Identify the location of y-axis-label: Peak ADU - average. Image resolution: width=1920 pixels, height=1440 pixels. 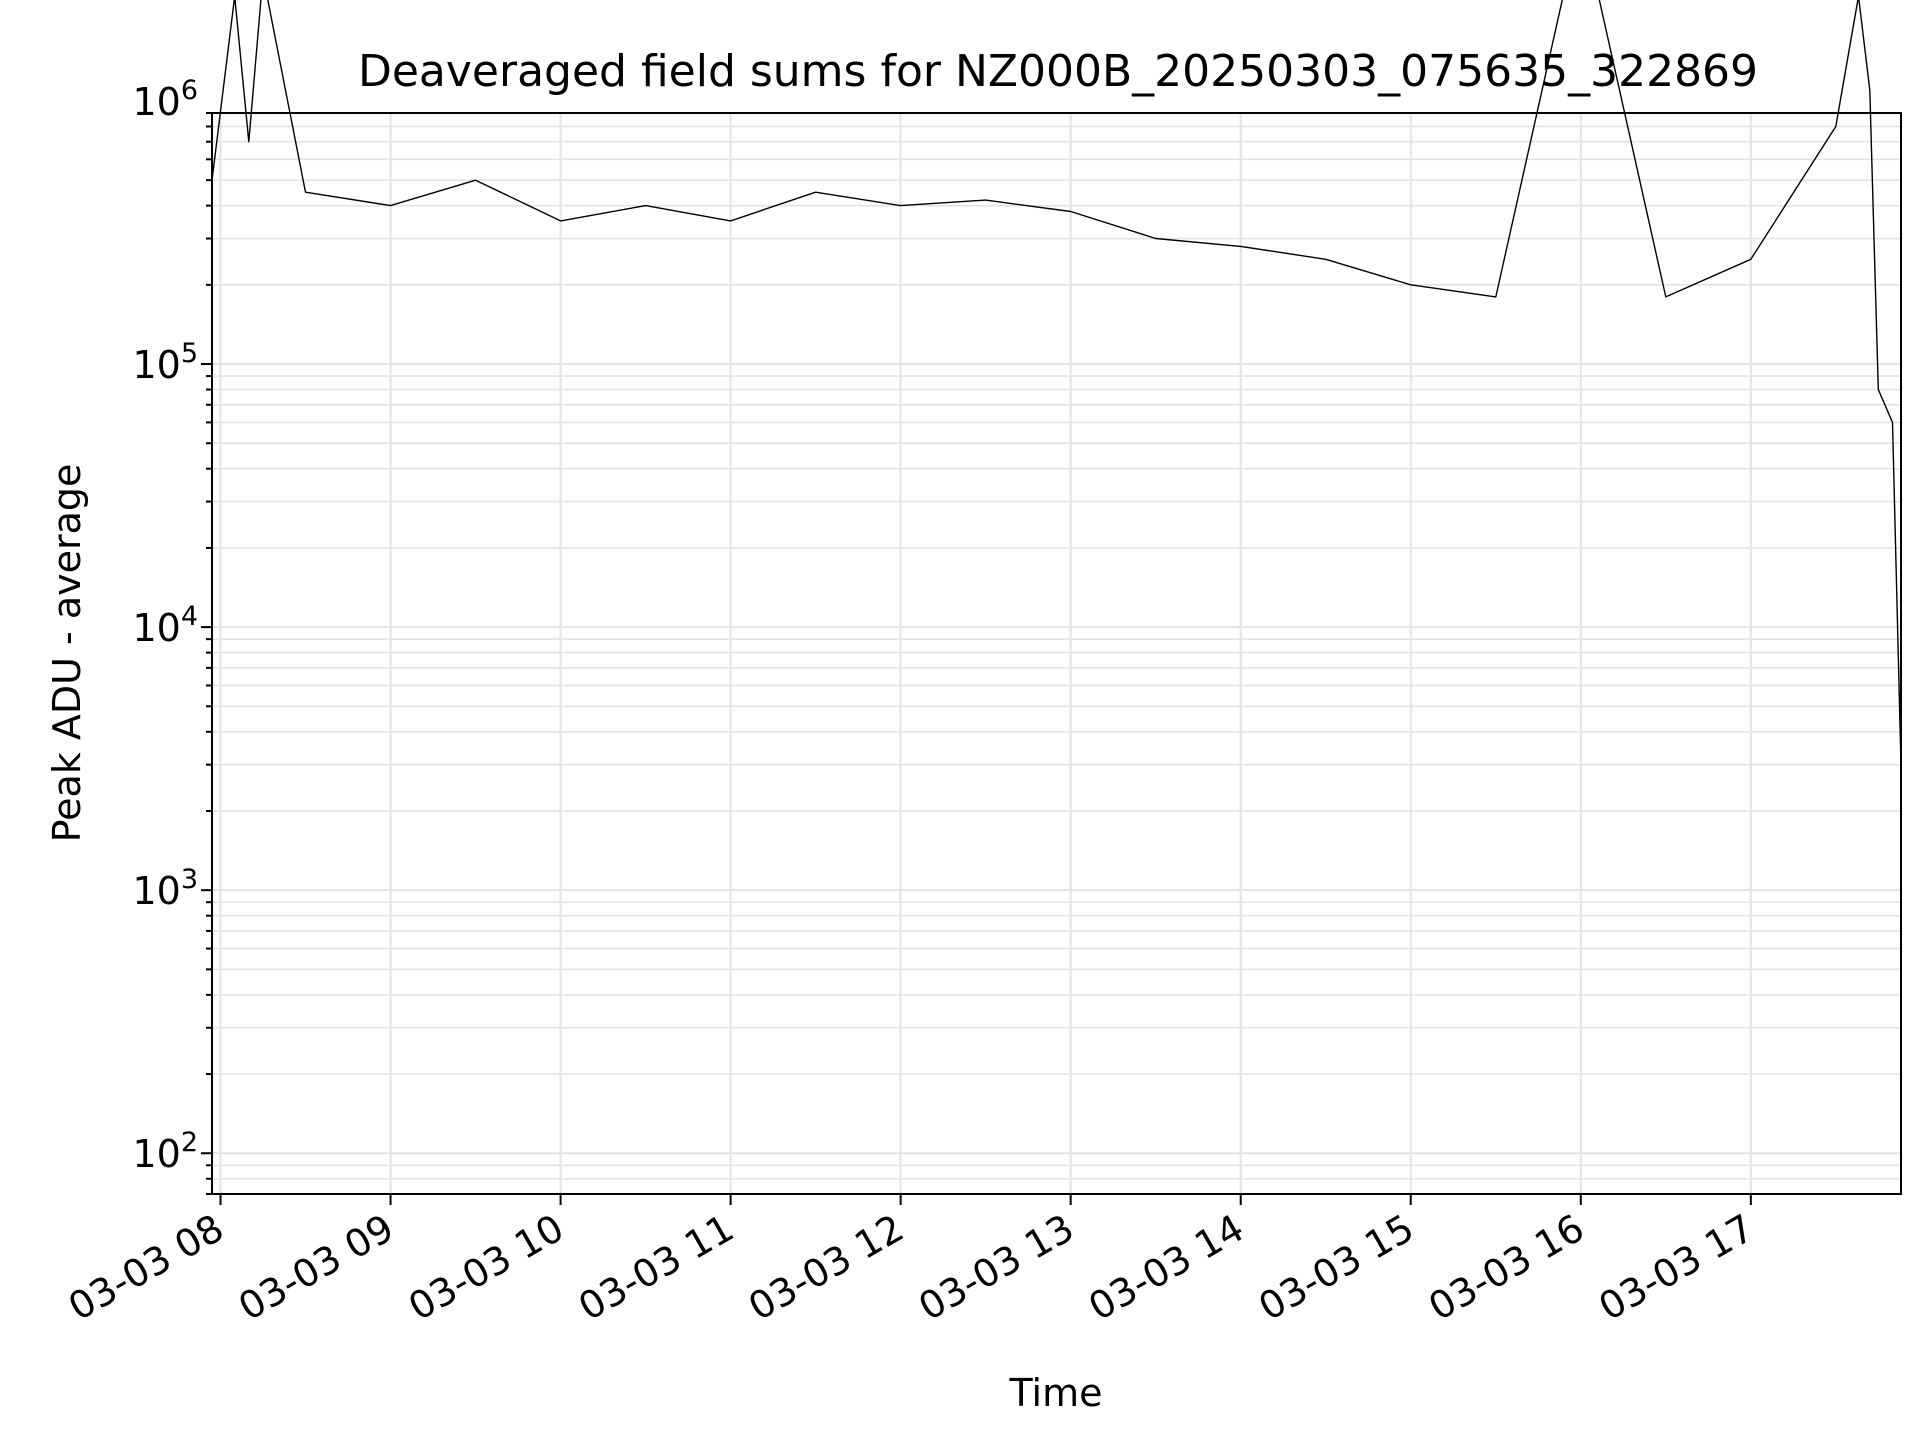
(67, 653).